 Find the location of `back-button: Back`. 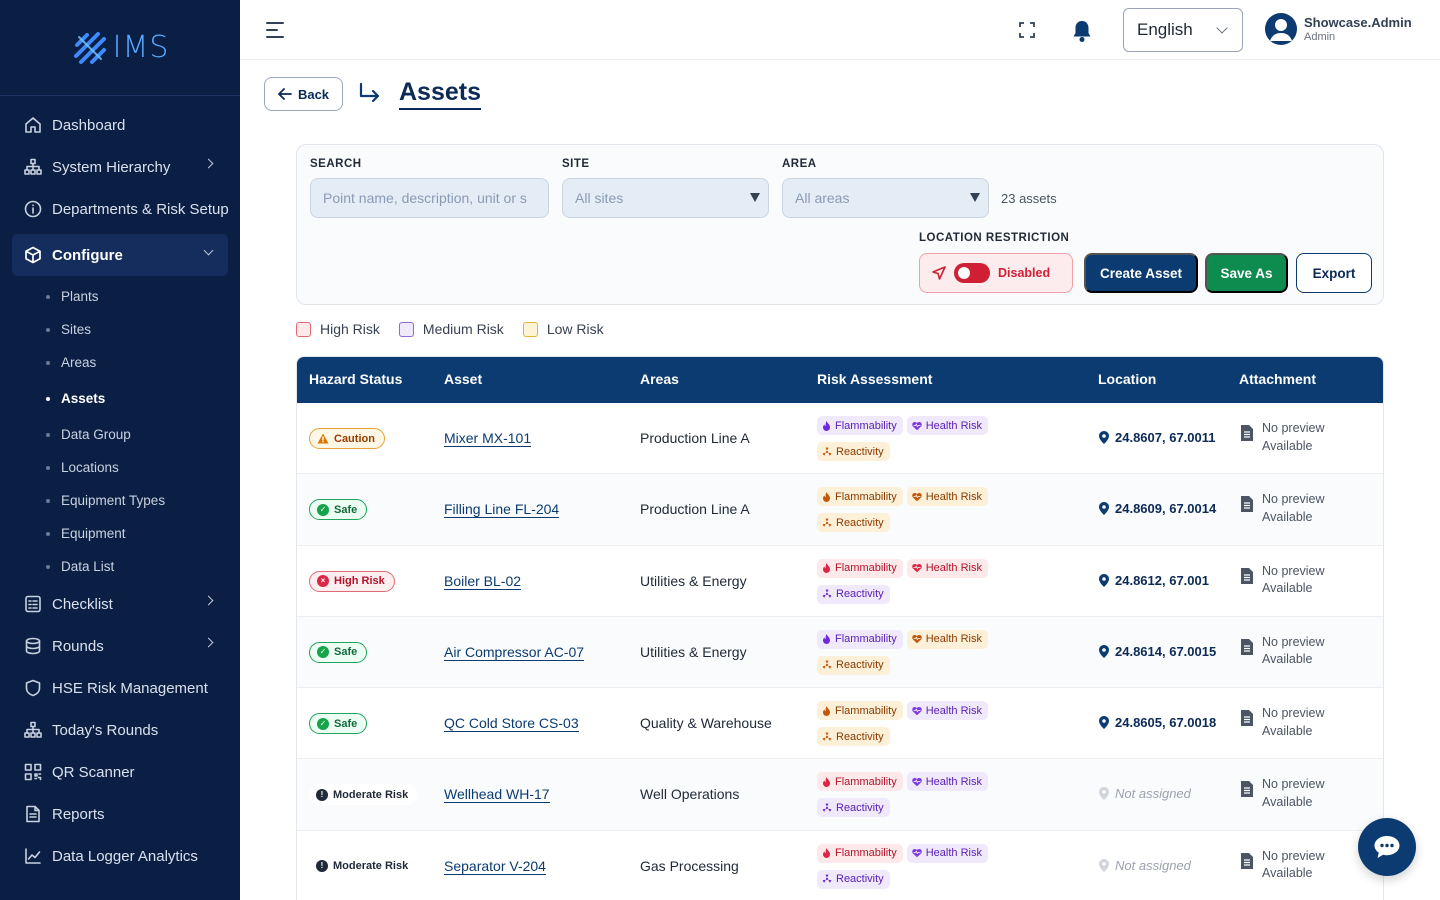

back-button: Back is located at coordinates (303, 94).